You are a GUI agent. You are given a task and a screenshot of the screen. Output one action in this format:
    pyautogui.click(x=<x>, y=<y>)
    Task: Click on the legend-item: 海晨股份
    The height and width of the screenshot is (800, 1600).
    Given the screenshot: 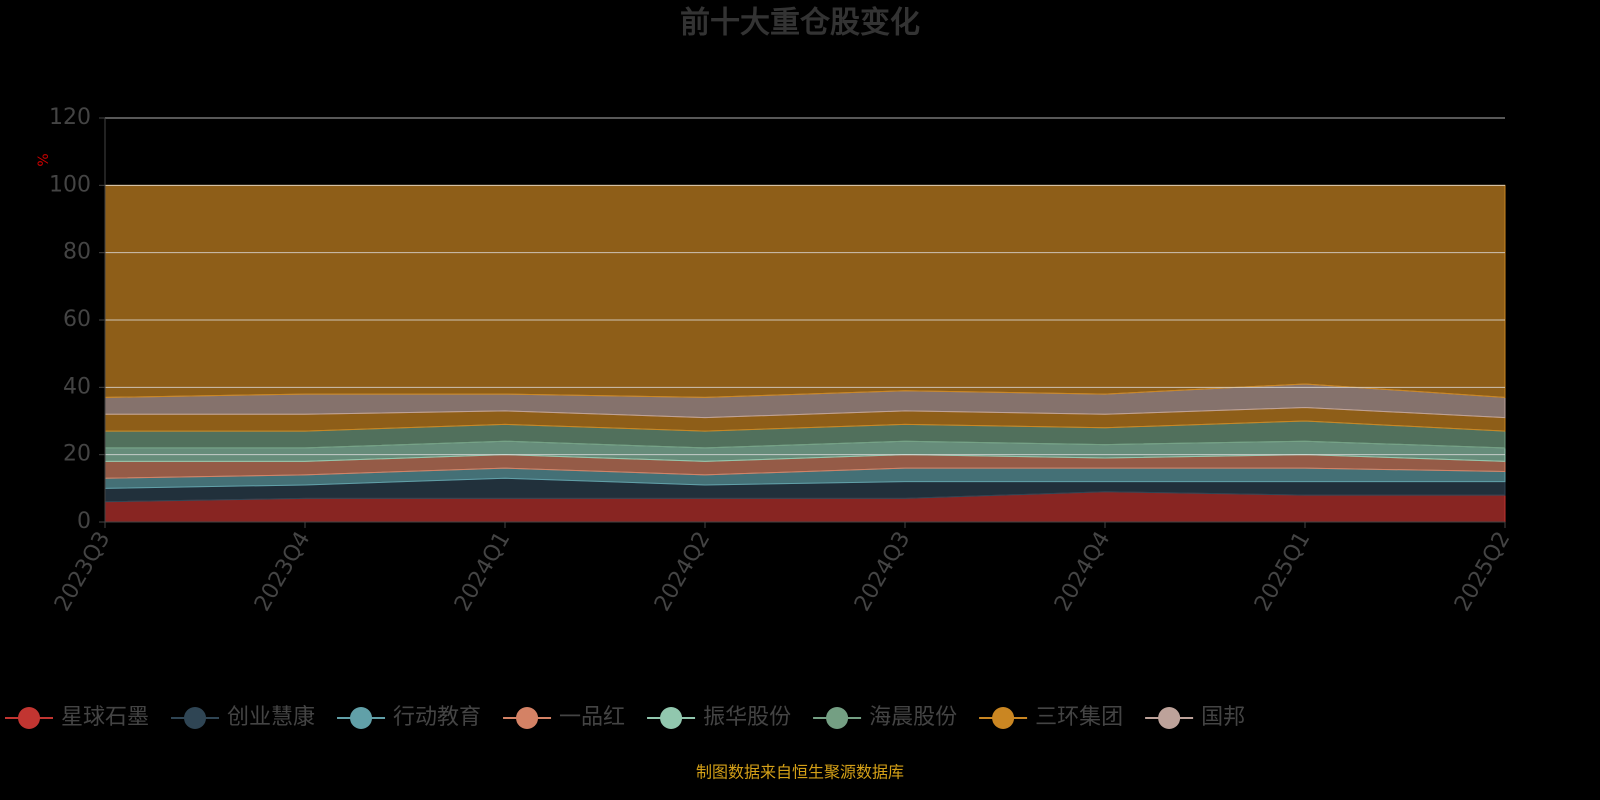 What is the action you would take?
    pyautogui.click(x=885, y=717)
    